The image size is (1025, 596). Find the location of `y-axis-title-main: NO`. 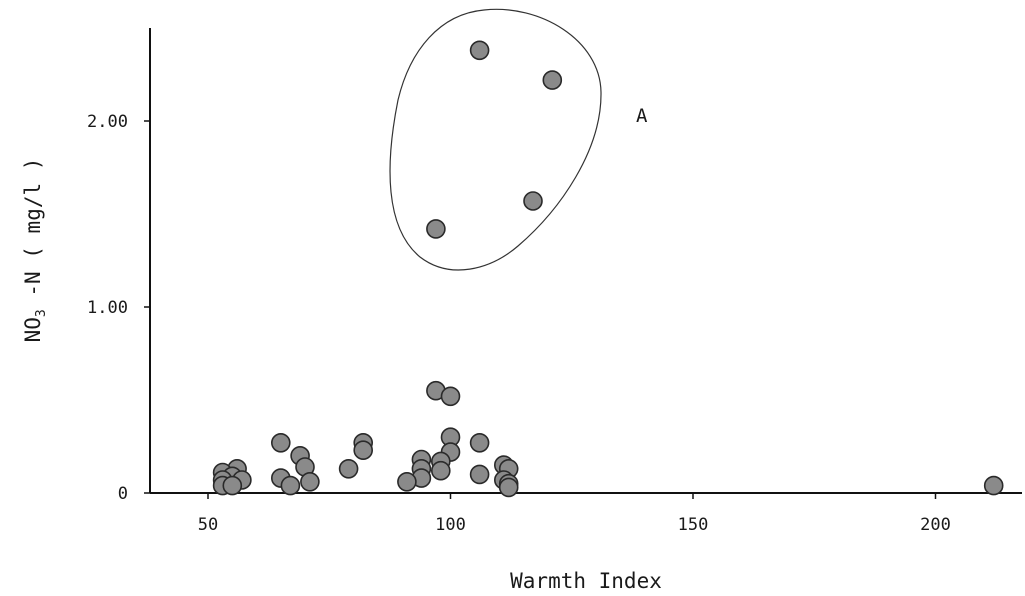

y-axis-title-main: NO is located at coordinates (33, 329).